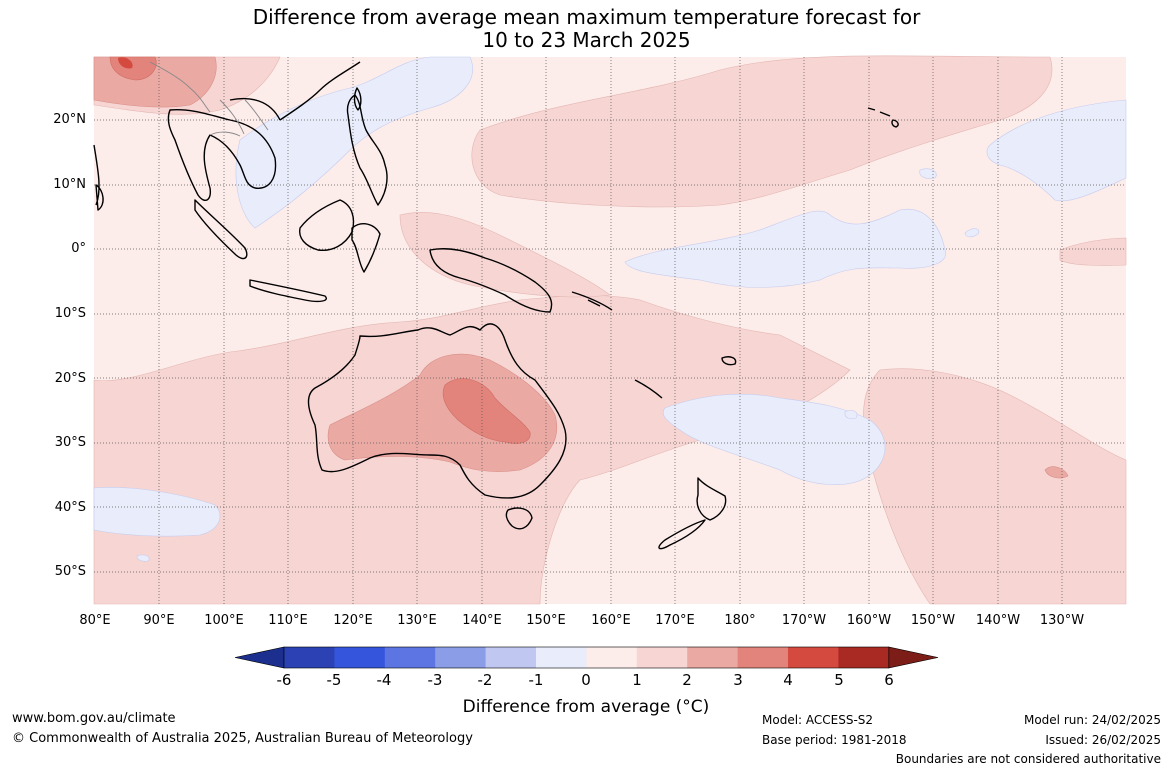 This screenshot has width=1173, height=770. What do you see at coordinates (437, 411) in the screenshot?
I see `coastline-australia` at bounding box center [437, 411].